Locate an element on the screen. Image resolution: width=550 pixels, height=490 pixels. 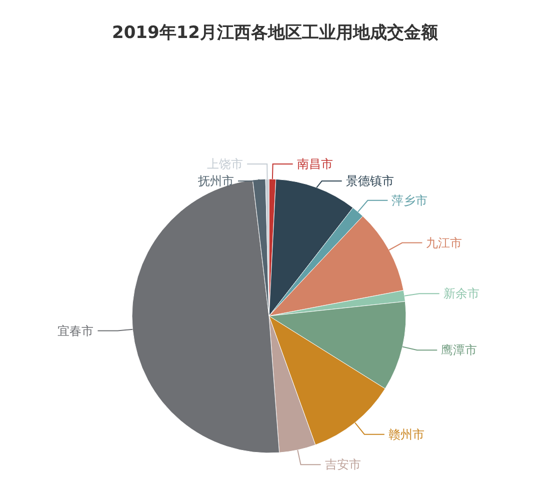
slice-label: 景德镇市 is located at coordinates (370, 181).